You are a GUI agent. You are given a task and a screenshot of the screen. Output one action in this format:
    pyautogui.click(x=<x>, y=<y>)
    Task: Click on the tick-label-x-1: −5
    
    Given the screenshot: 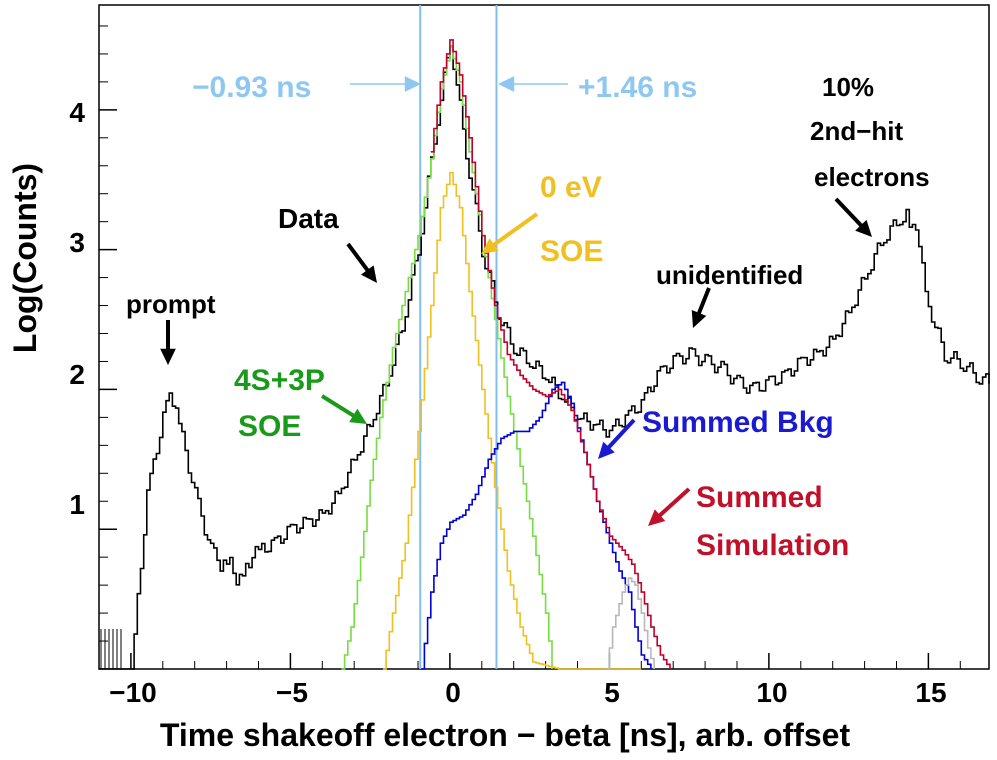 What is the action you would take?
    pyautogui.click(x=292, y=692)
    